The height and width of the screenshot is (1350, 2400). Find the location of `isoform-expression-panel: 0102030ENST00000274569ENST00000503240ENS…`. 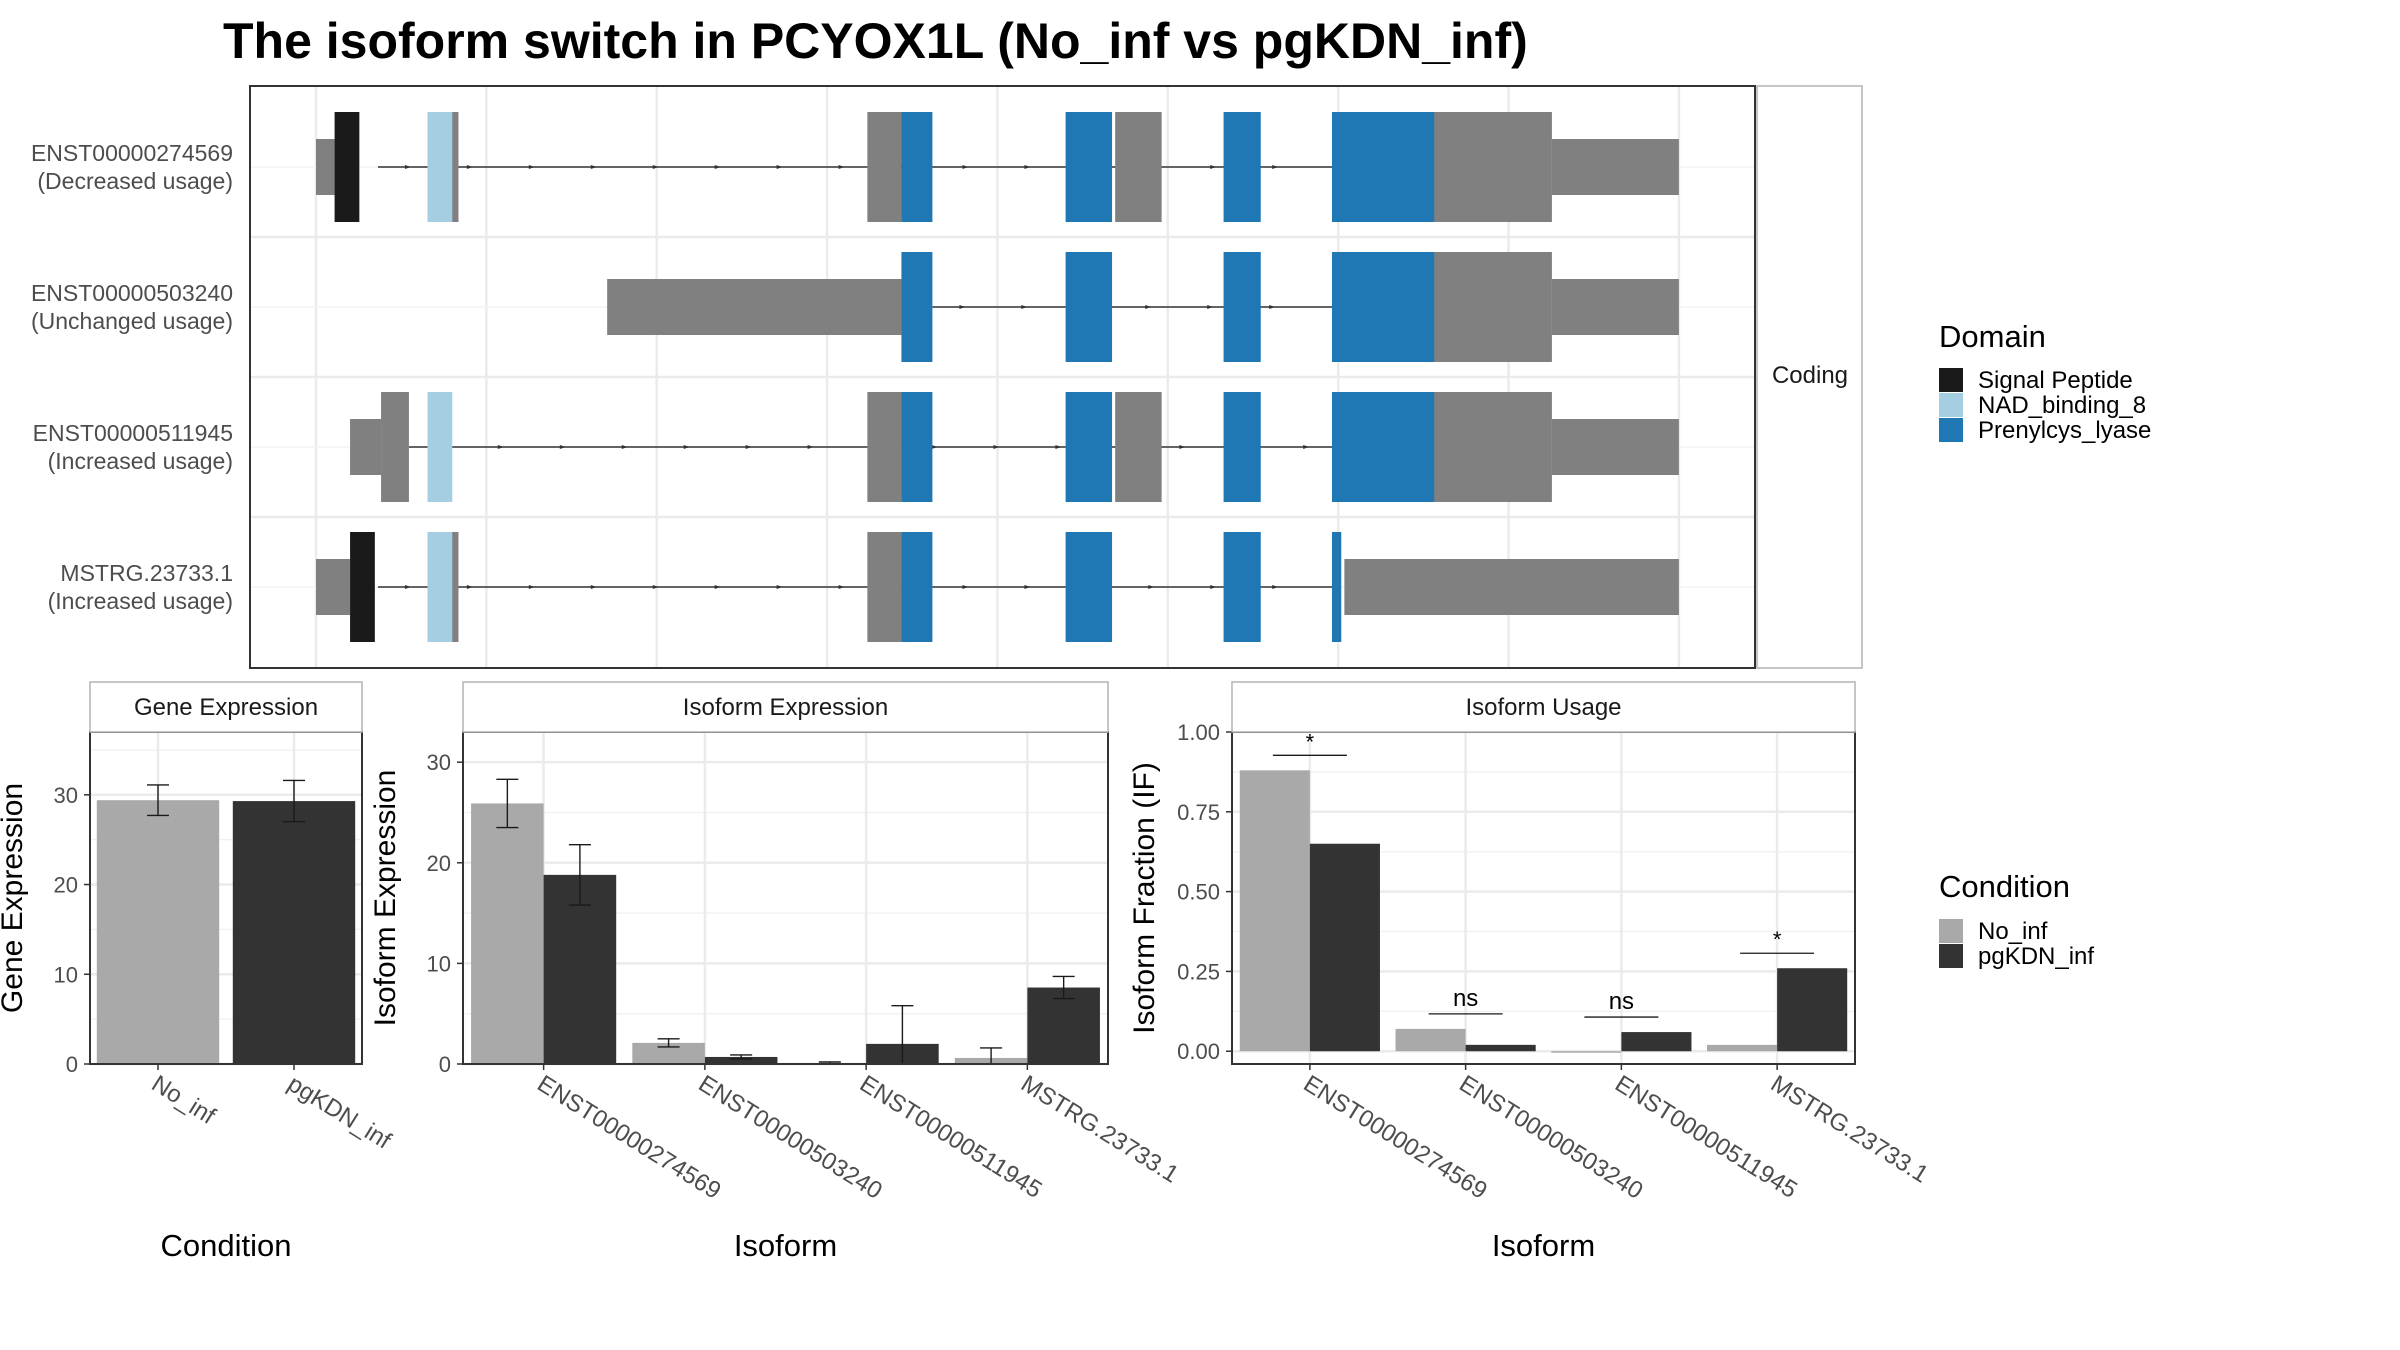

isoform-expression-panel: 0102030ENST00000274569ENST00000503240ENS… is located at coordinates (776, 972).